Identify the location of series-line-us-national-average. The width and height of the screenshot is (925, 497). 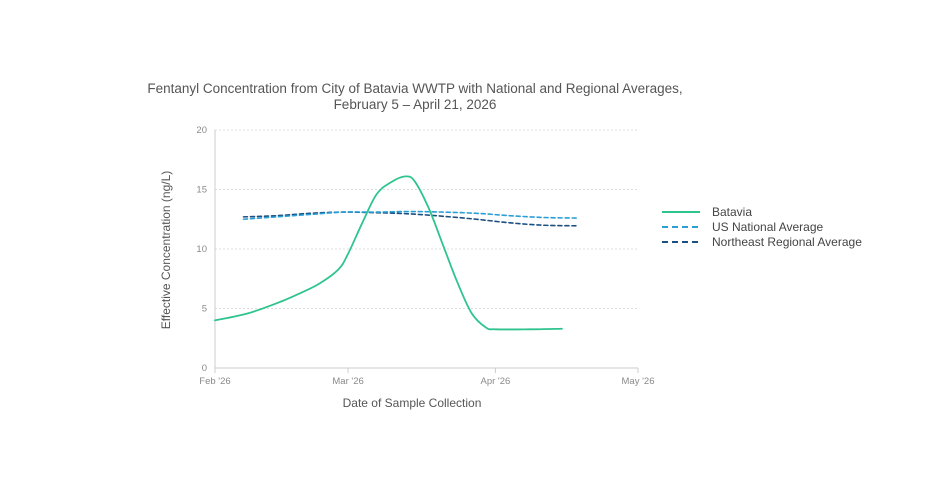
(410, 215).